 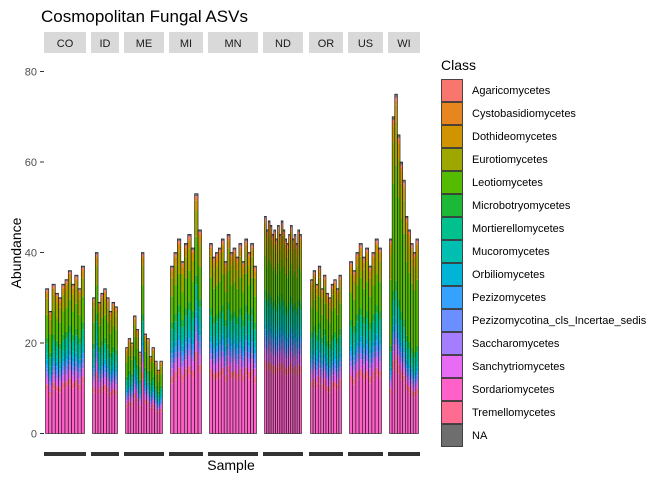 What do you see at coordinates (498, 412) in the screenshot?
I see `legend-item: Tremellomycetes` at bounding box center [498, 412].